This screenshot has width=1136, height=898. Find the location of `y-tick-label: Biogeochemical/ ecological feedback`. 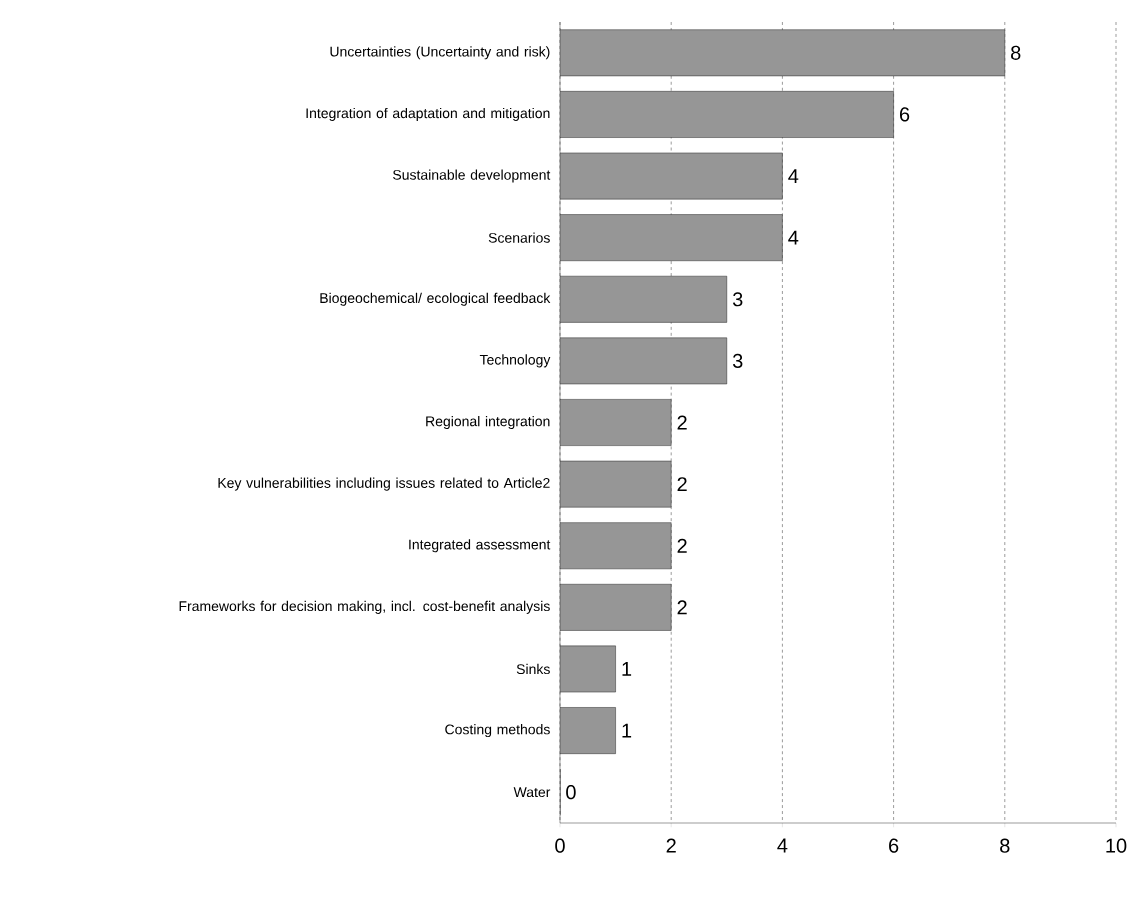

y-tick-label: Biogeochemical/ ecological feedback is located at coordinates (435, 299).